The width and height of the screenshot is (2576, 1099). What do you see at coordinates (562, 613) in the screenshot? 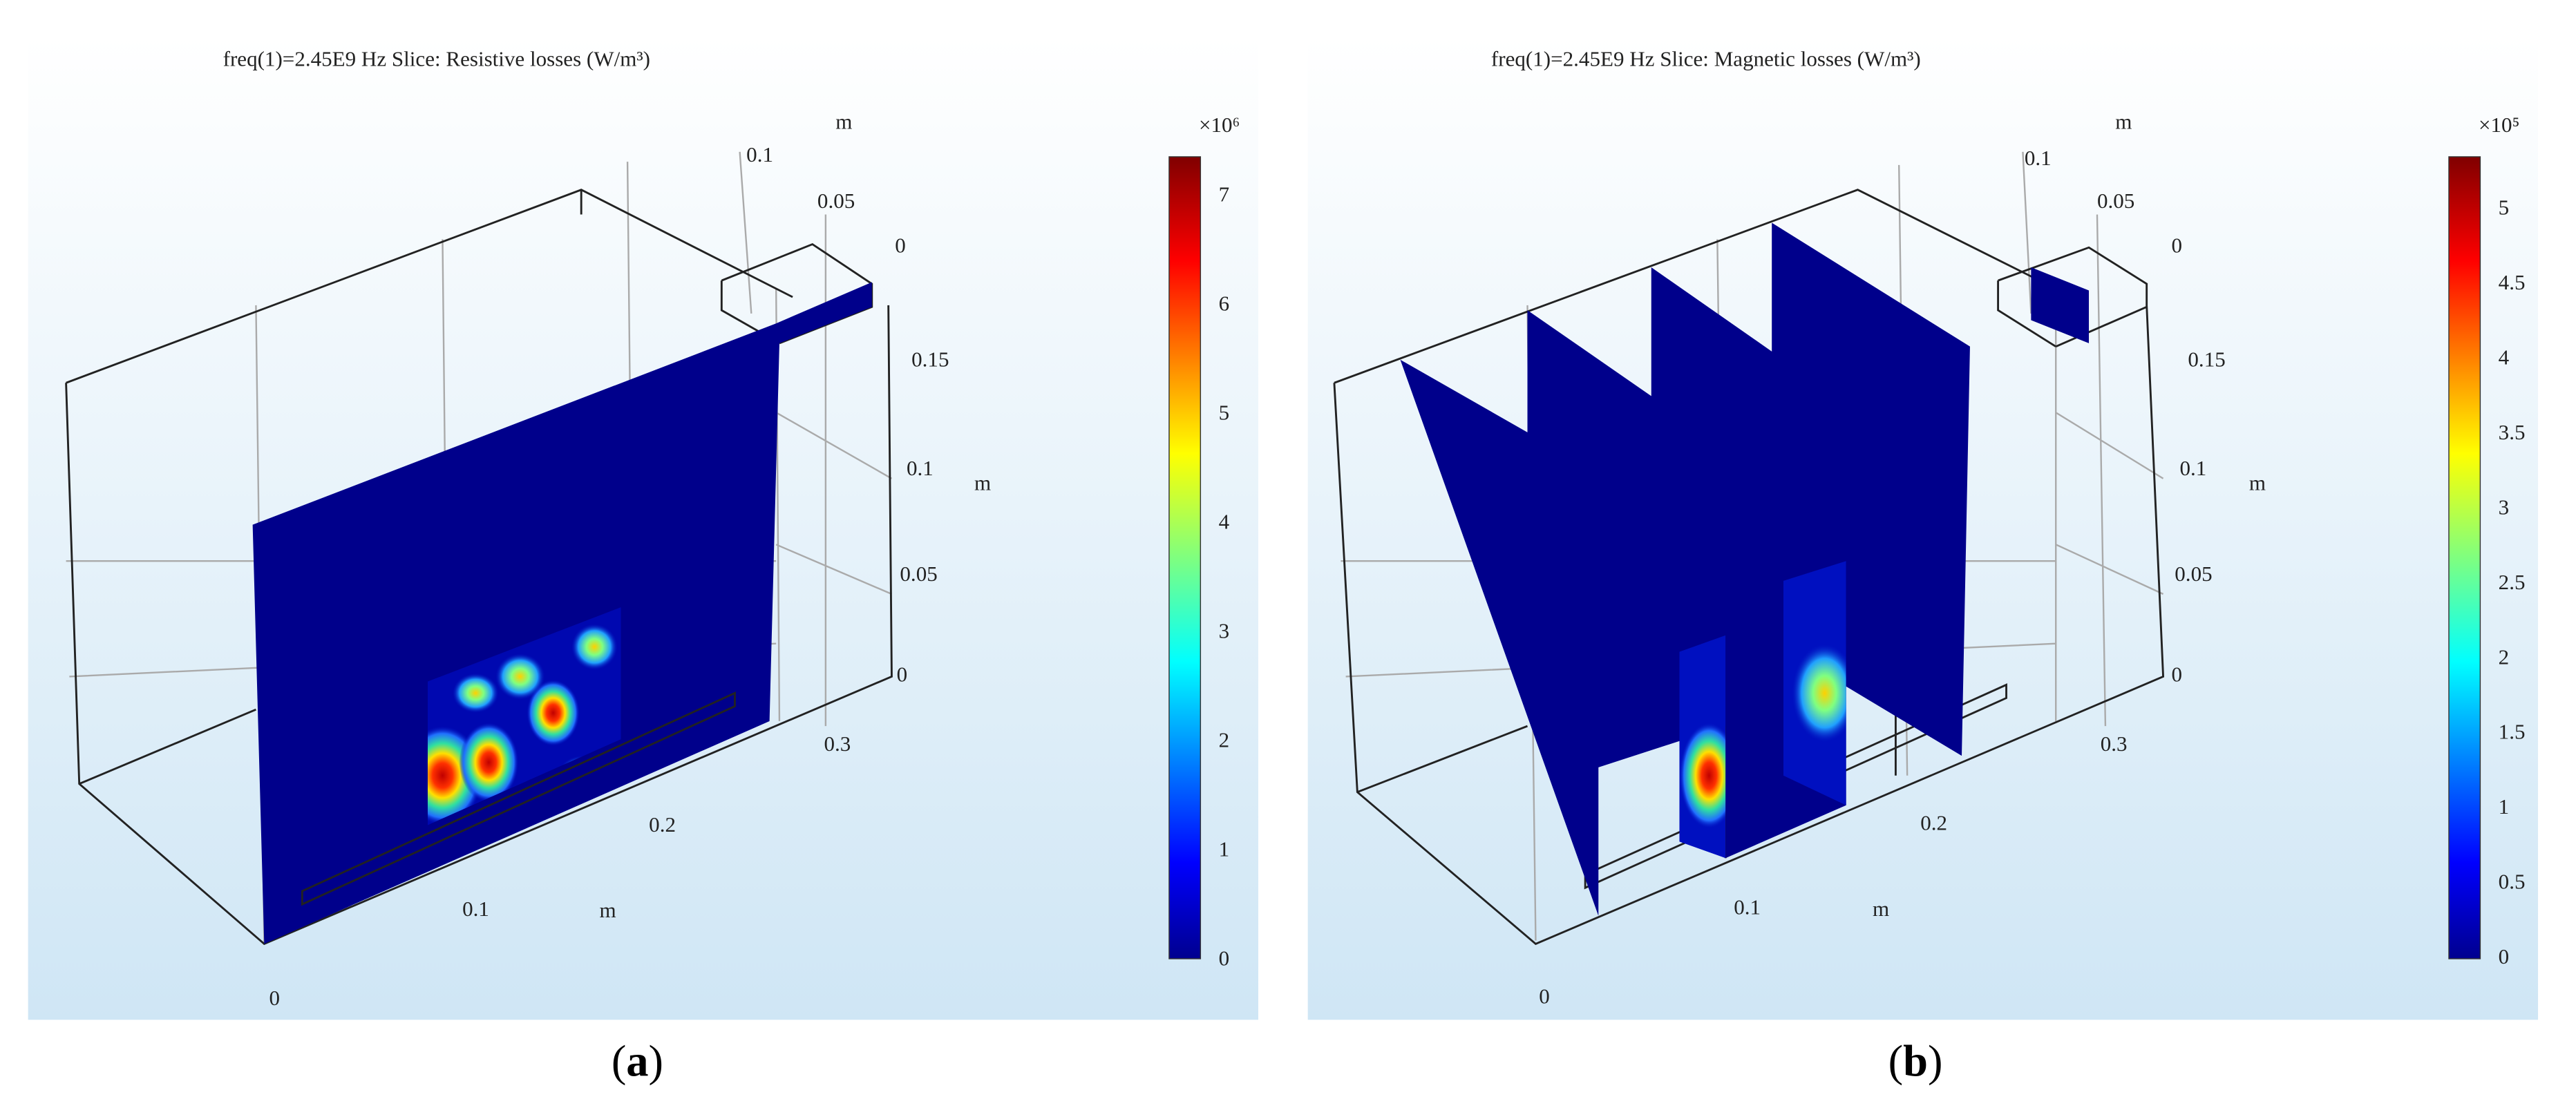
I see `slice` at bounding box center [562, 613].